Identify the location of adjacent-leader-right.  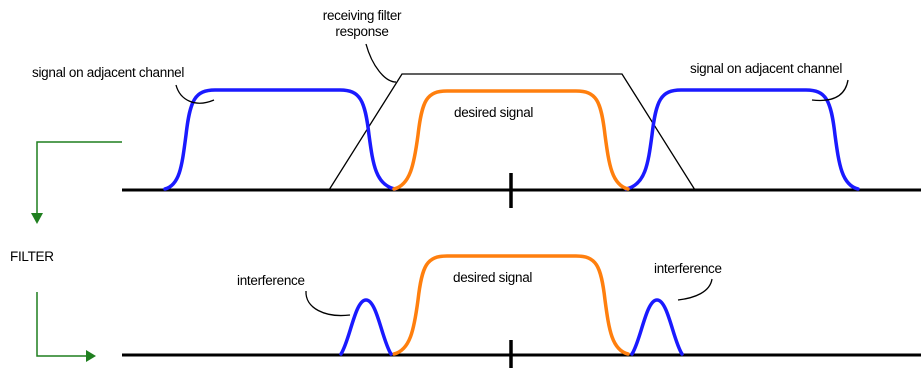
(830, 90).